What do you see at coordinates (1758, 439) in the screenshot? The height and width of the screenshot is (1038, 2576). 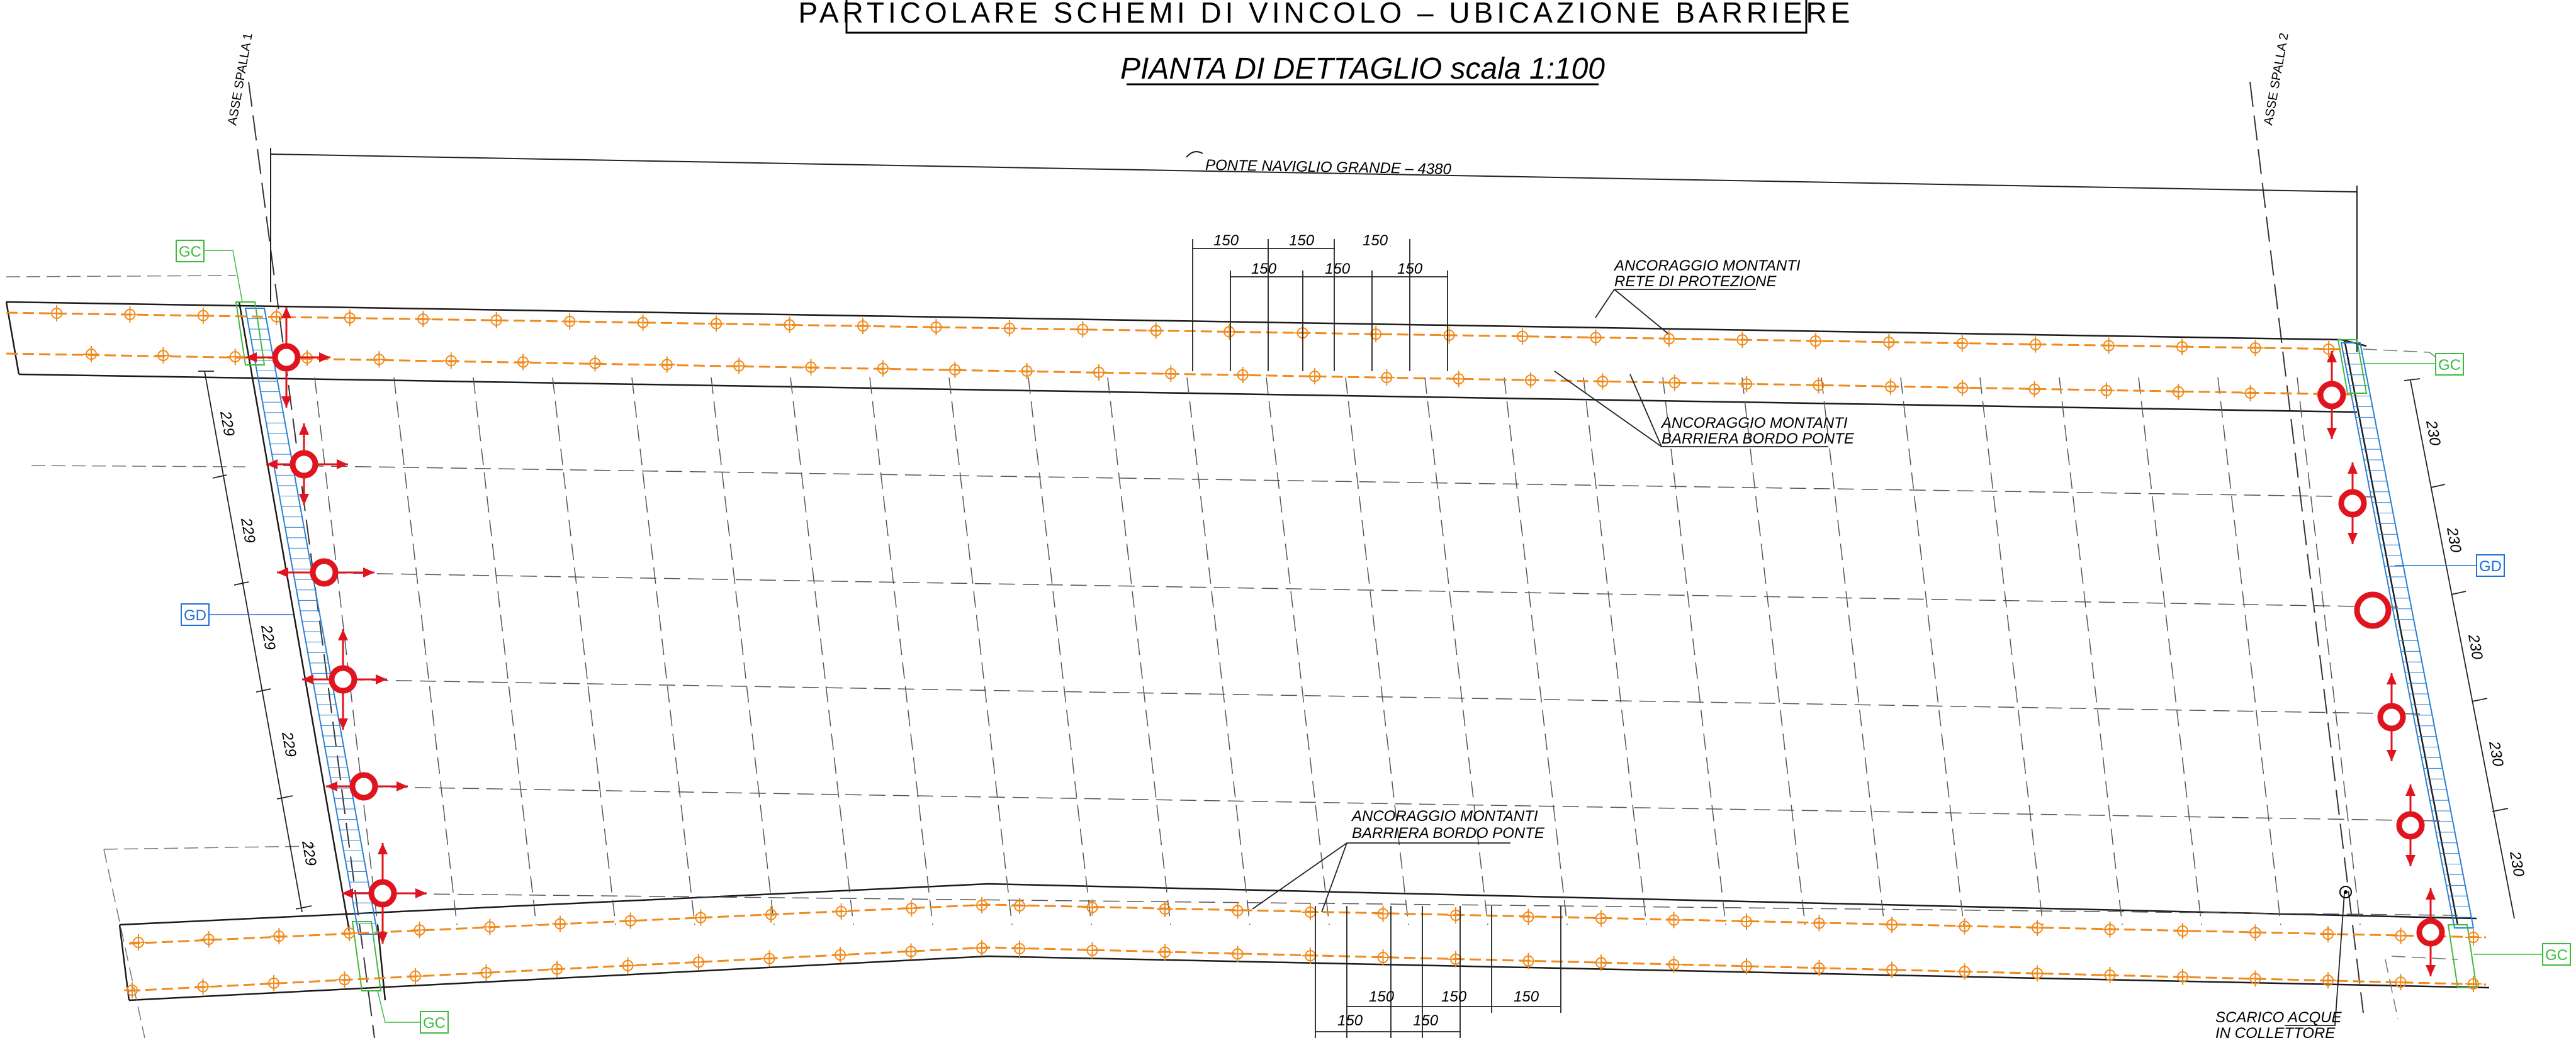 I see `barrier-anchor-top-label-2: BARRIERA BORDO PONTE` at bounding box center [1758, 439].